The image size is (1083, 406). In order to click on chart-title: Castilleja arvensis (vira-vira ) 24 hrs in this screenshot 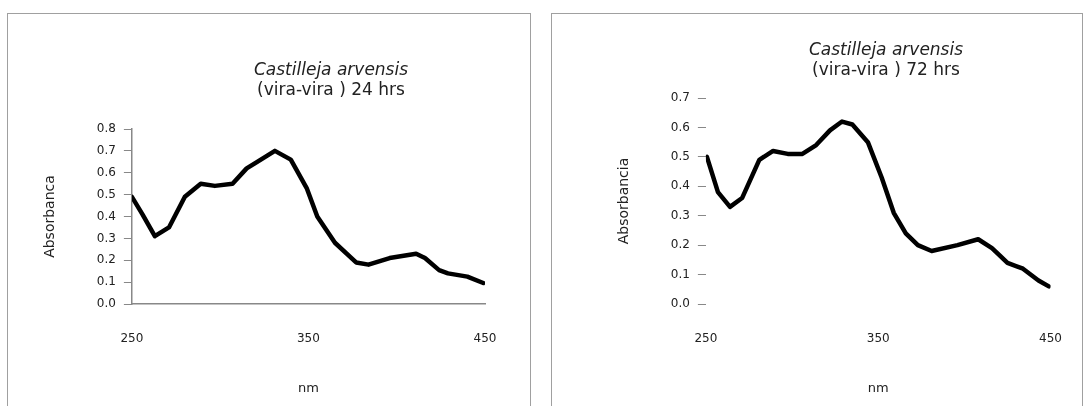, I will do `click(331, 79)`.